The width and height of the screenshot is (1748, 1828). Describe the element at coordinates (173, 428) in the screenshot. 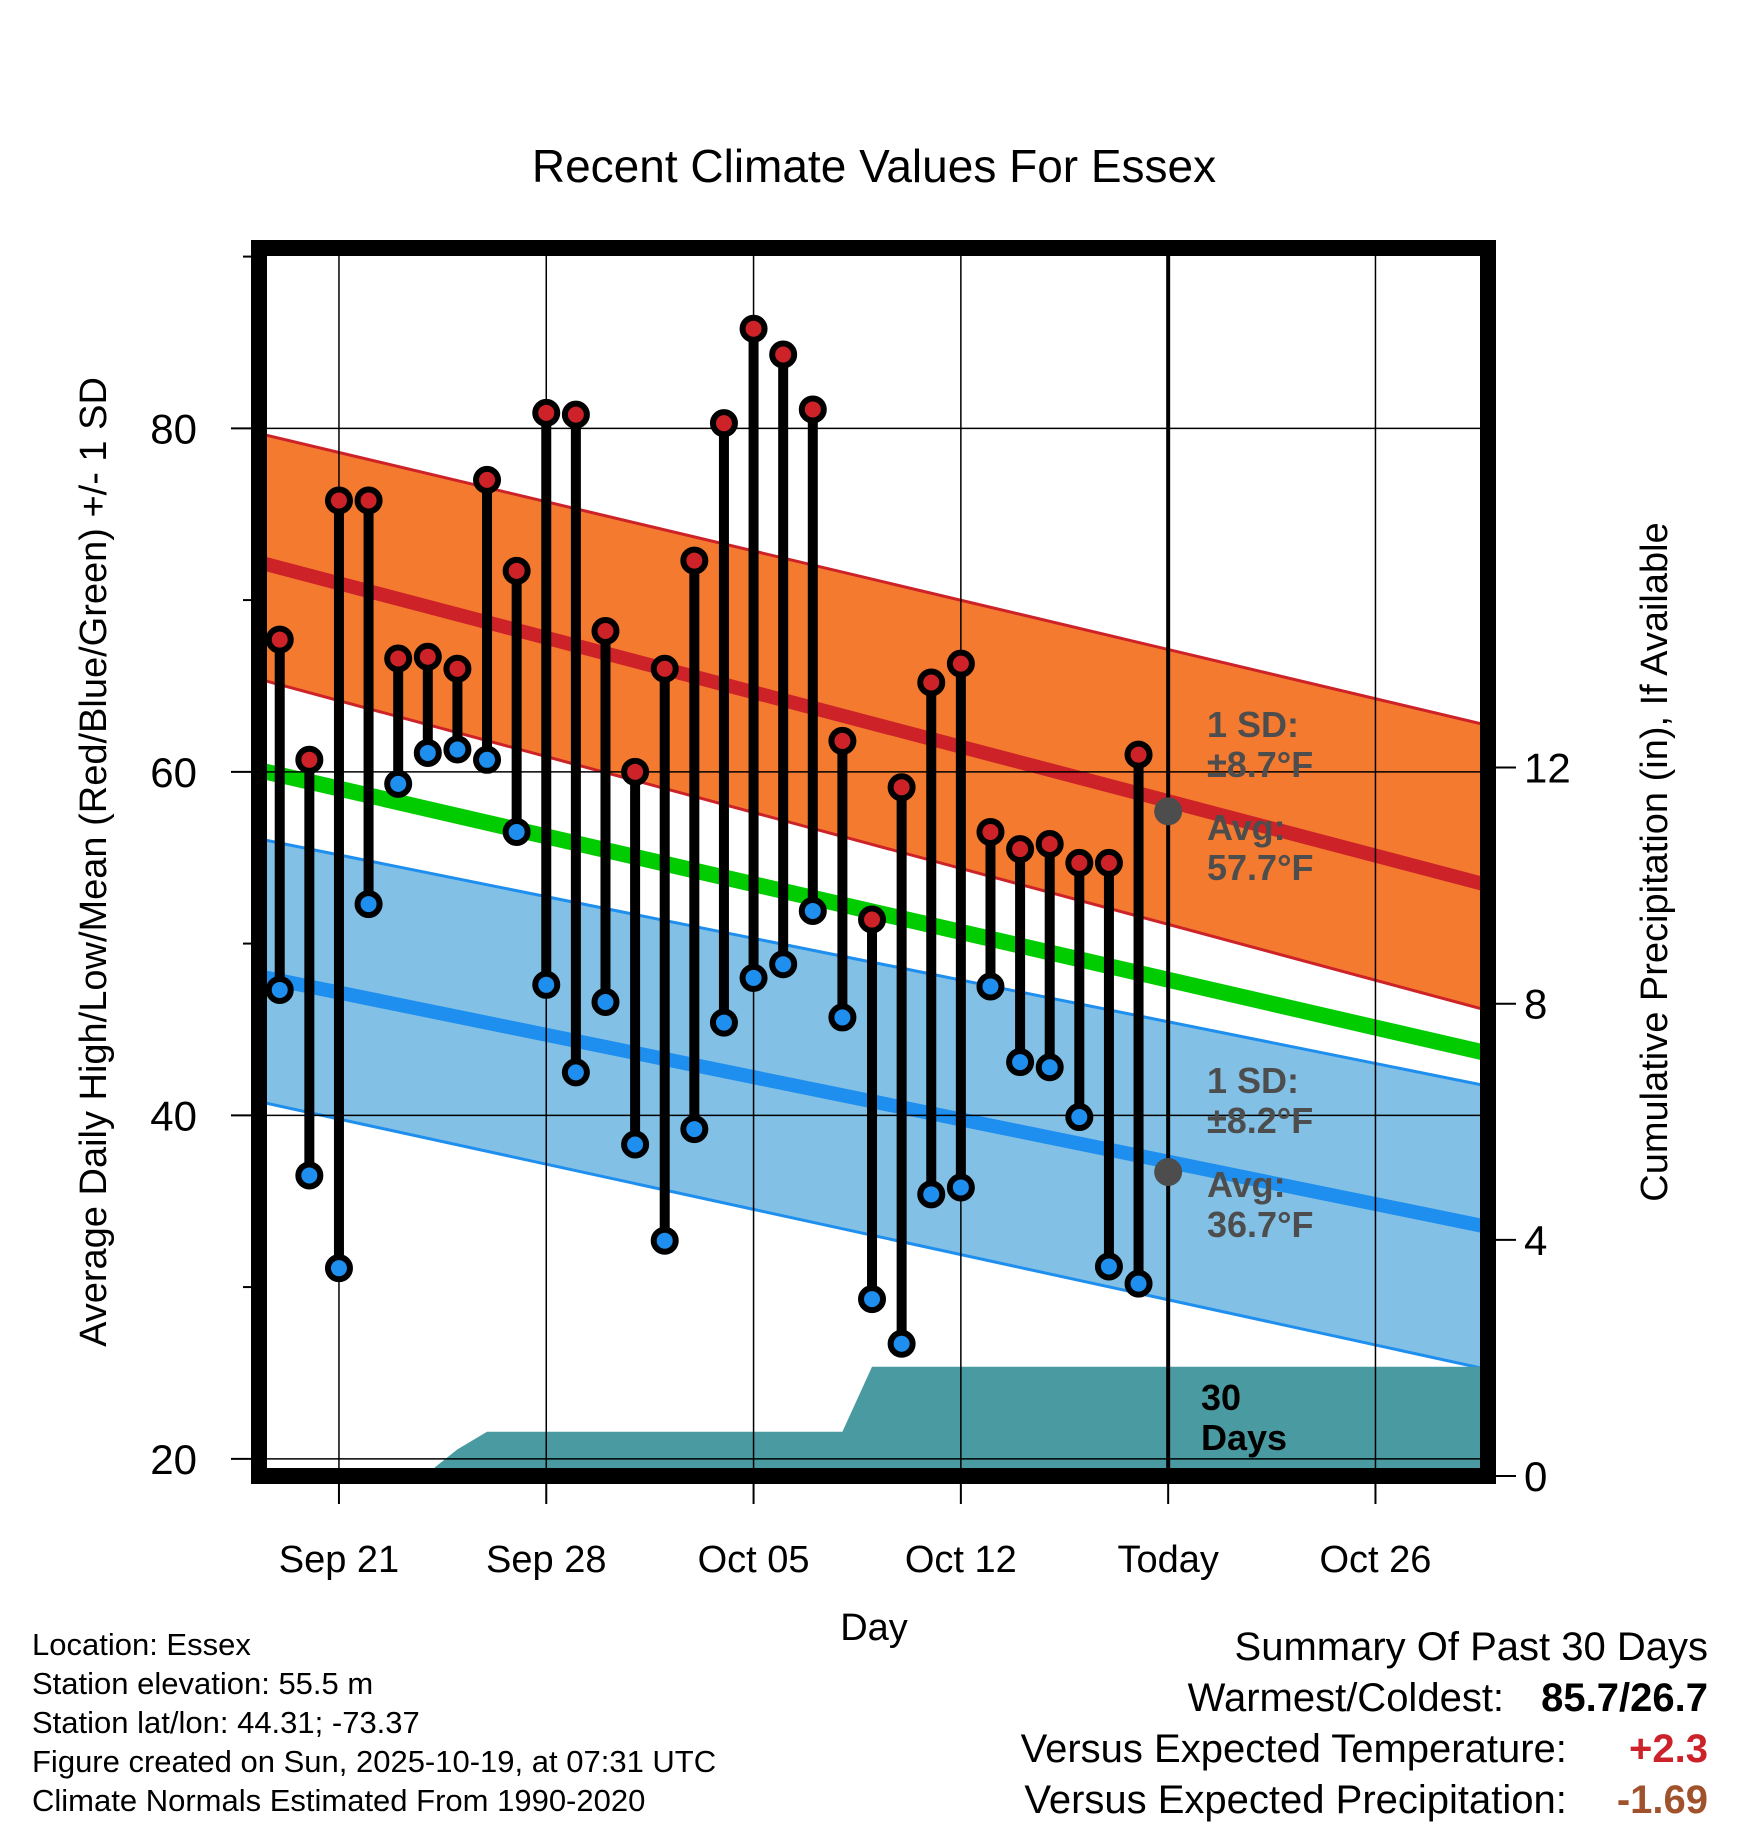

I see `y-tick-label: 80` at that location.